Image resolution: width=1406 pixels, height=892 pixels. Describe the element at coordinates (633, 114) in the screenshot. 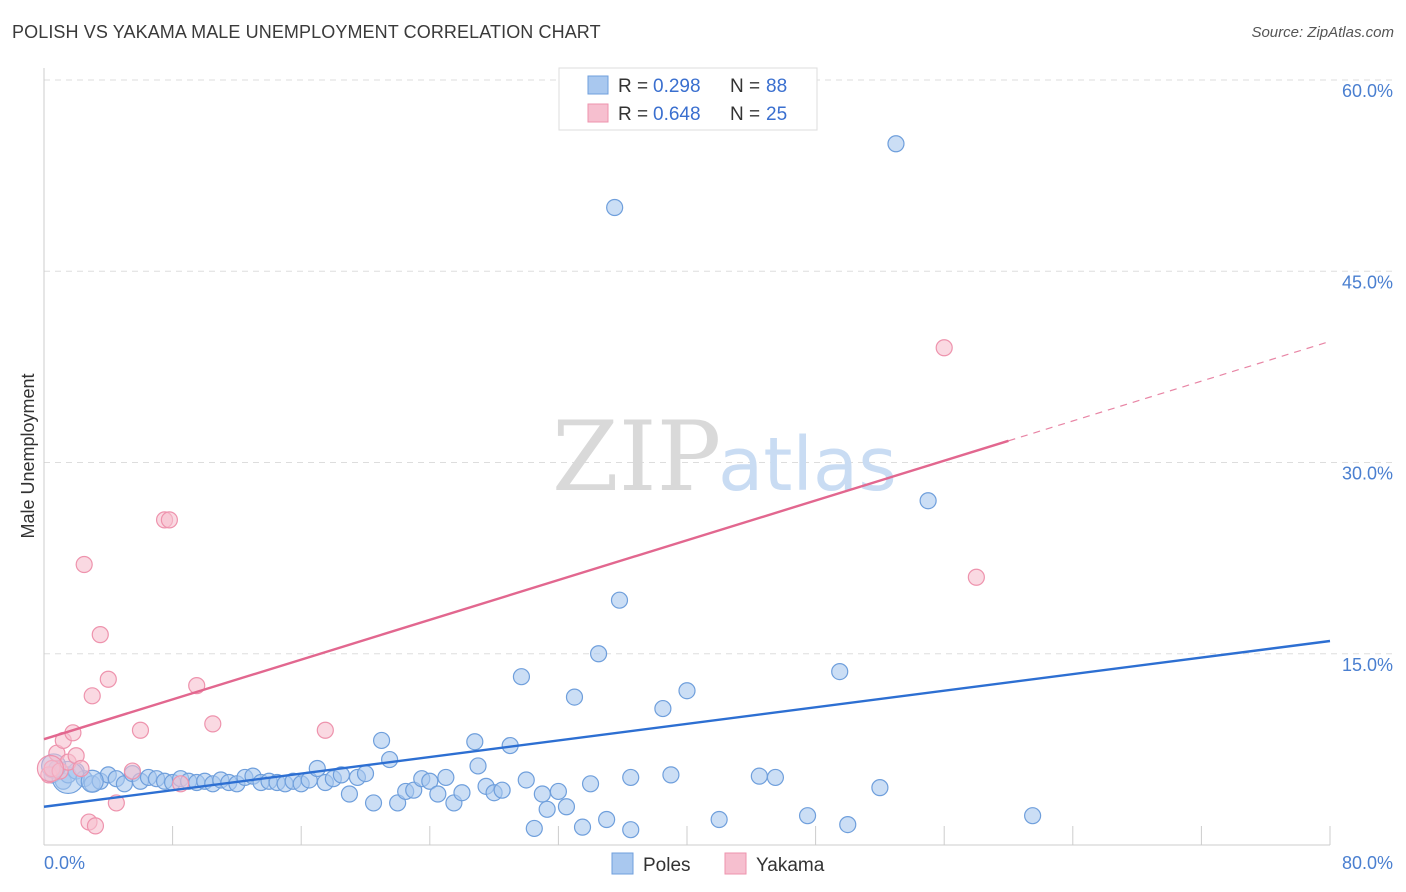

I see `legend-r-label-yakama: R =` at that location.